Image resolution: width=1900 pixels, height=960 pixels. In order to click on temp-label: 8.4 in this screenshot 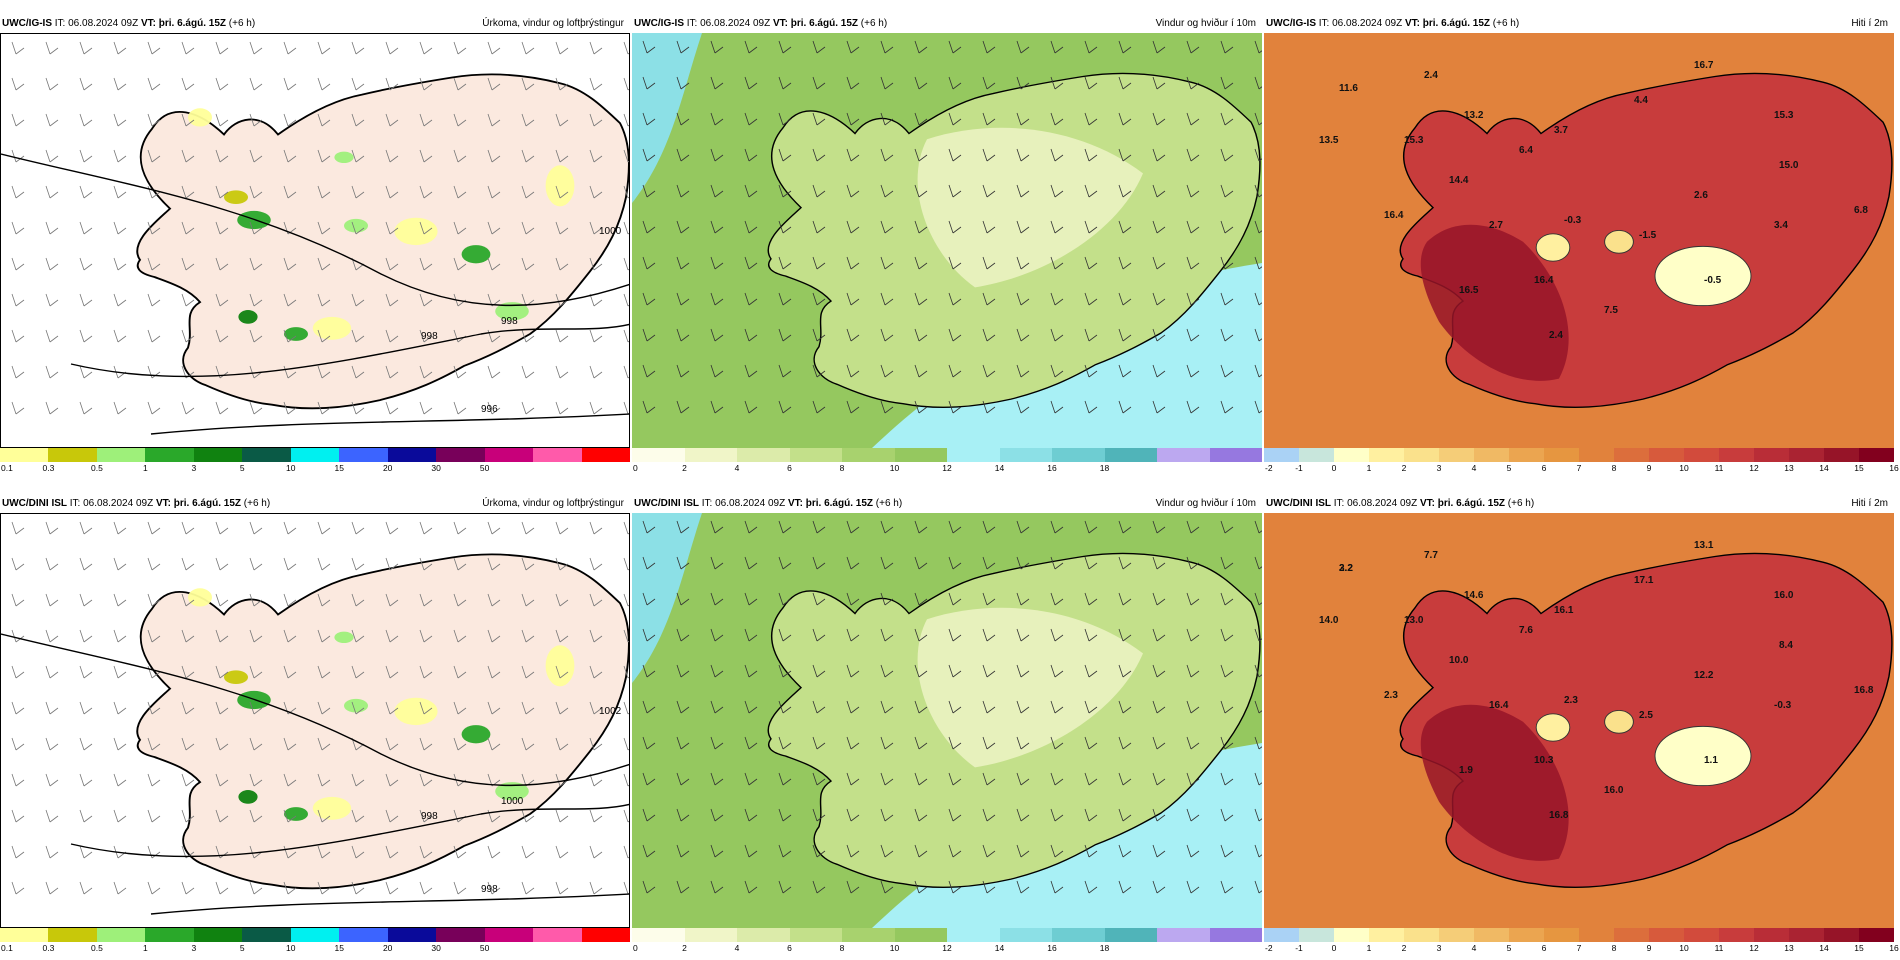, I will do `click(1786, 645)`.